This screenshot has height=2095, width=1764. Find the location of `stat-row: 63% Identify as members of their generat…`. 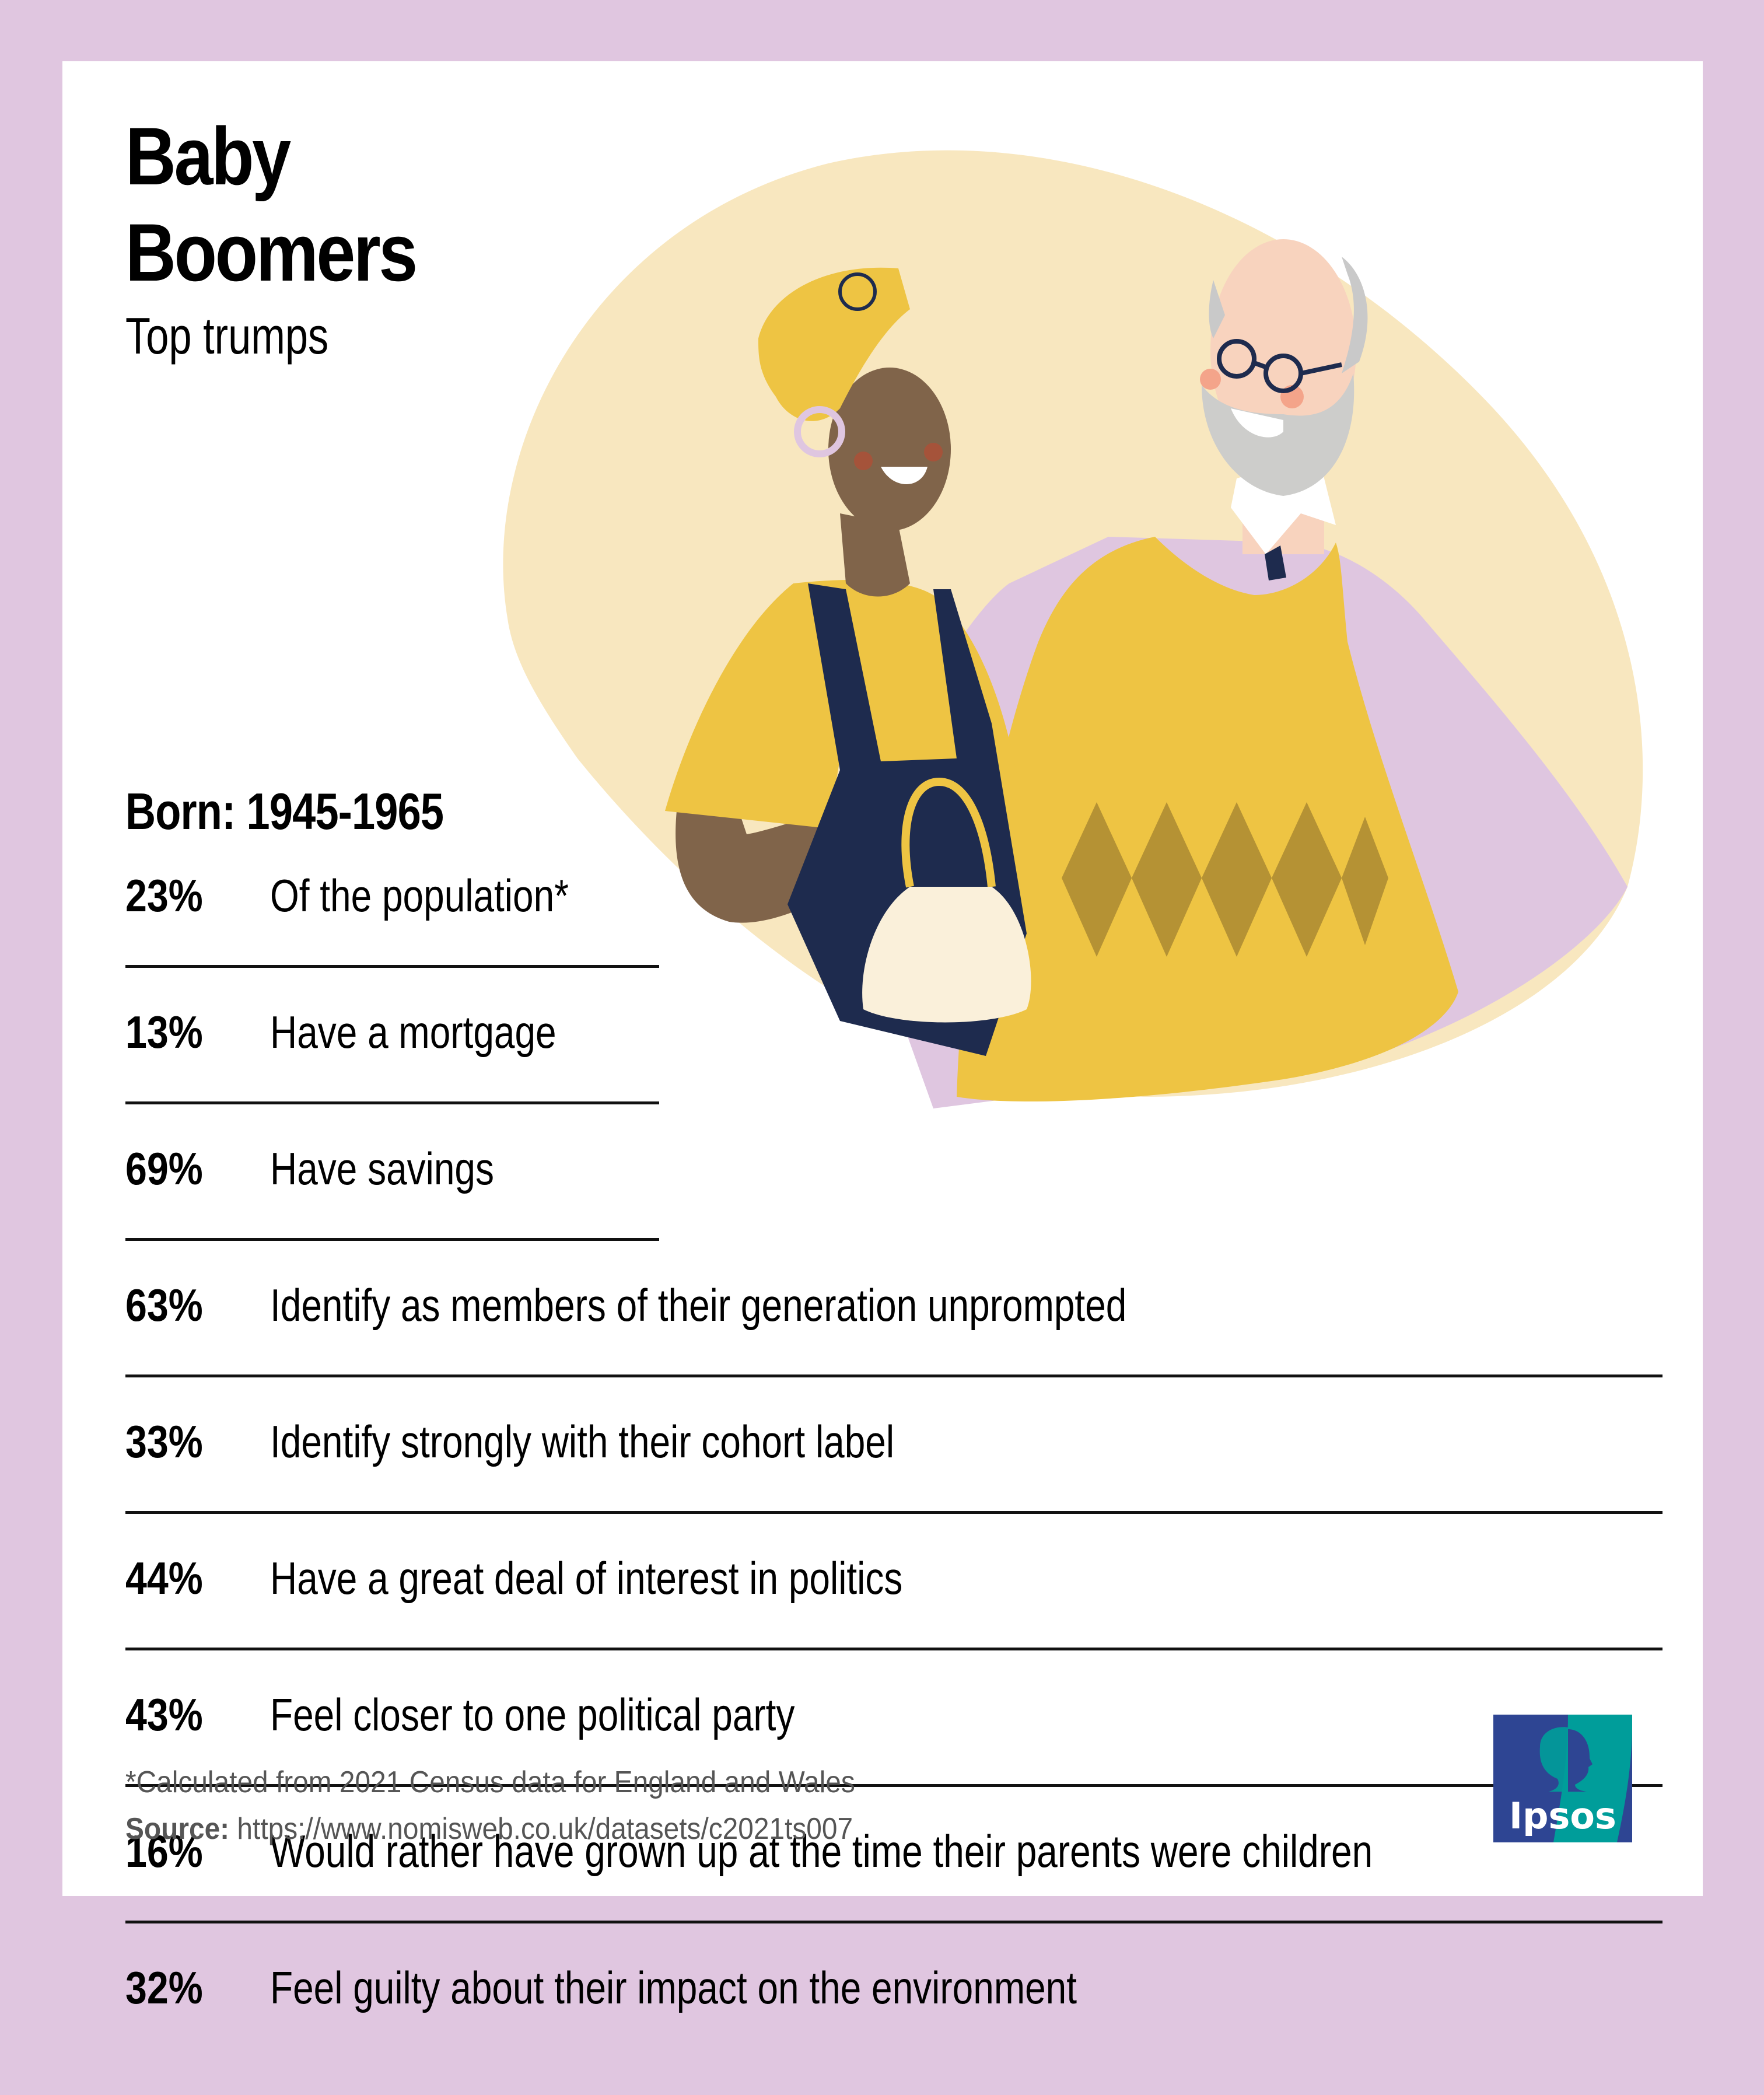

stat-row: 63% Identify as members of their generat… is located at coordinates (893, 1328).